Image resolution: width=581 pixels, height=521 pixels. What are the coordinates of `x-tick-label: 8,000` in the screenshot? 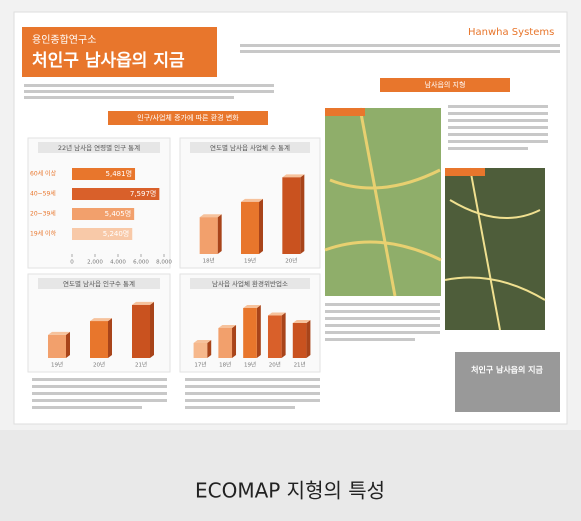 It's located at (164, 263).